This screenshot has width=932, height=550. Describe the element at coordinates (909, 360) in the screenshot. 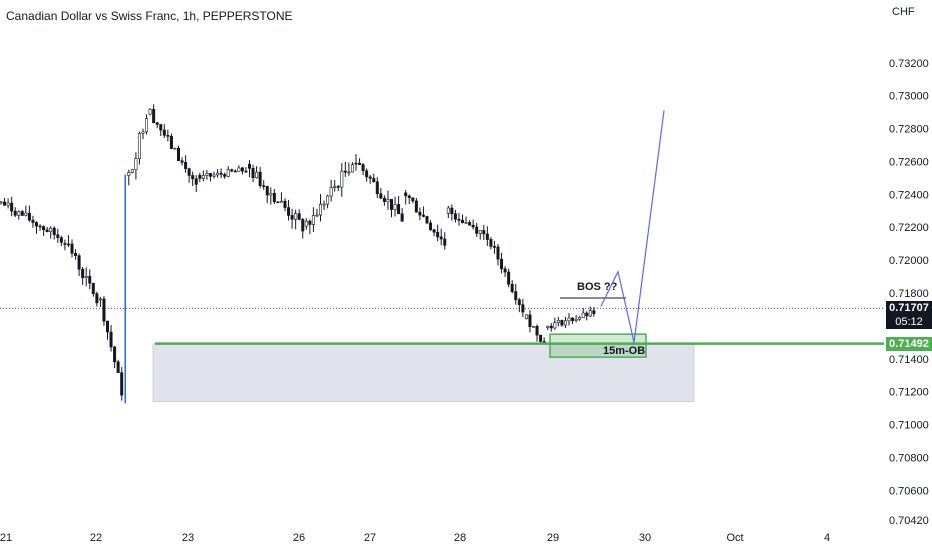

I see `price-tick-label: 0.71400` at that location.